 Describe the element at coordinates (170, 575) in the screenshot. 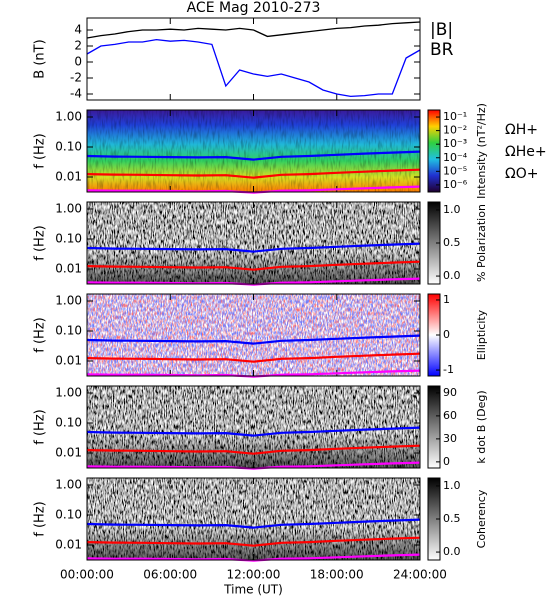

I see `x-tick-label: 06:00:00` at that location.